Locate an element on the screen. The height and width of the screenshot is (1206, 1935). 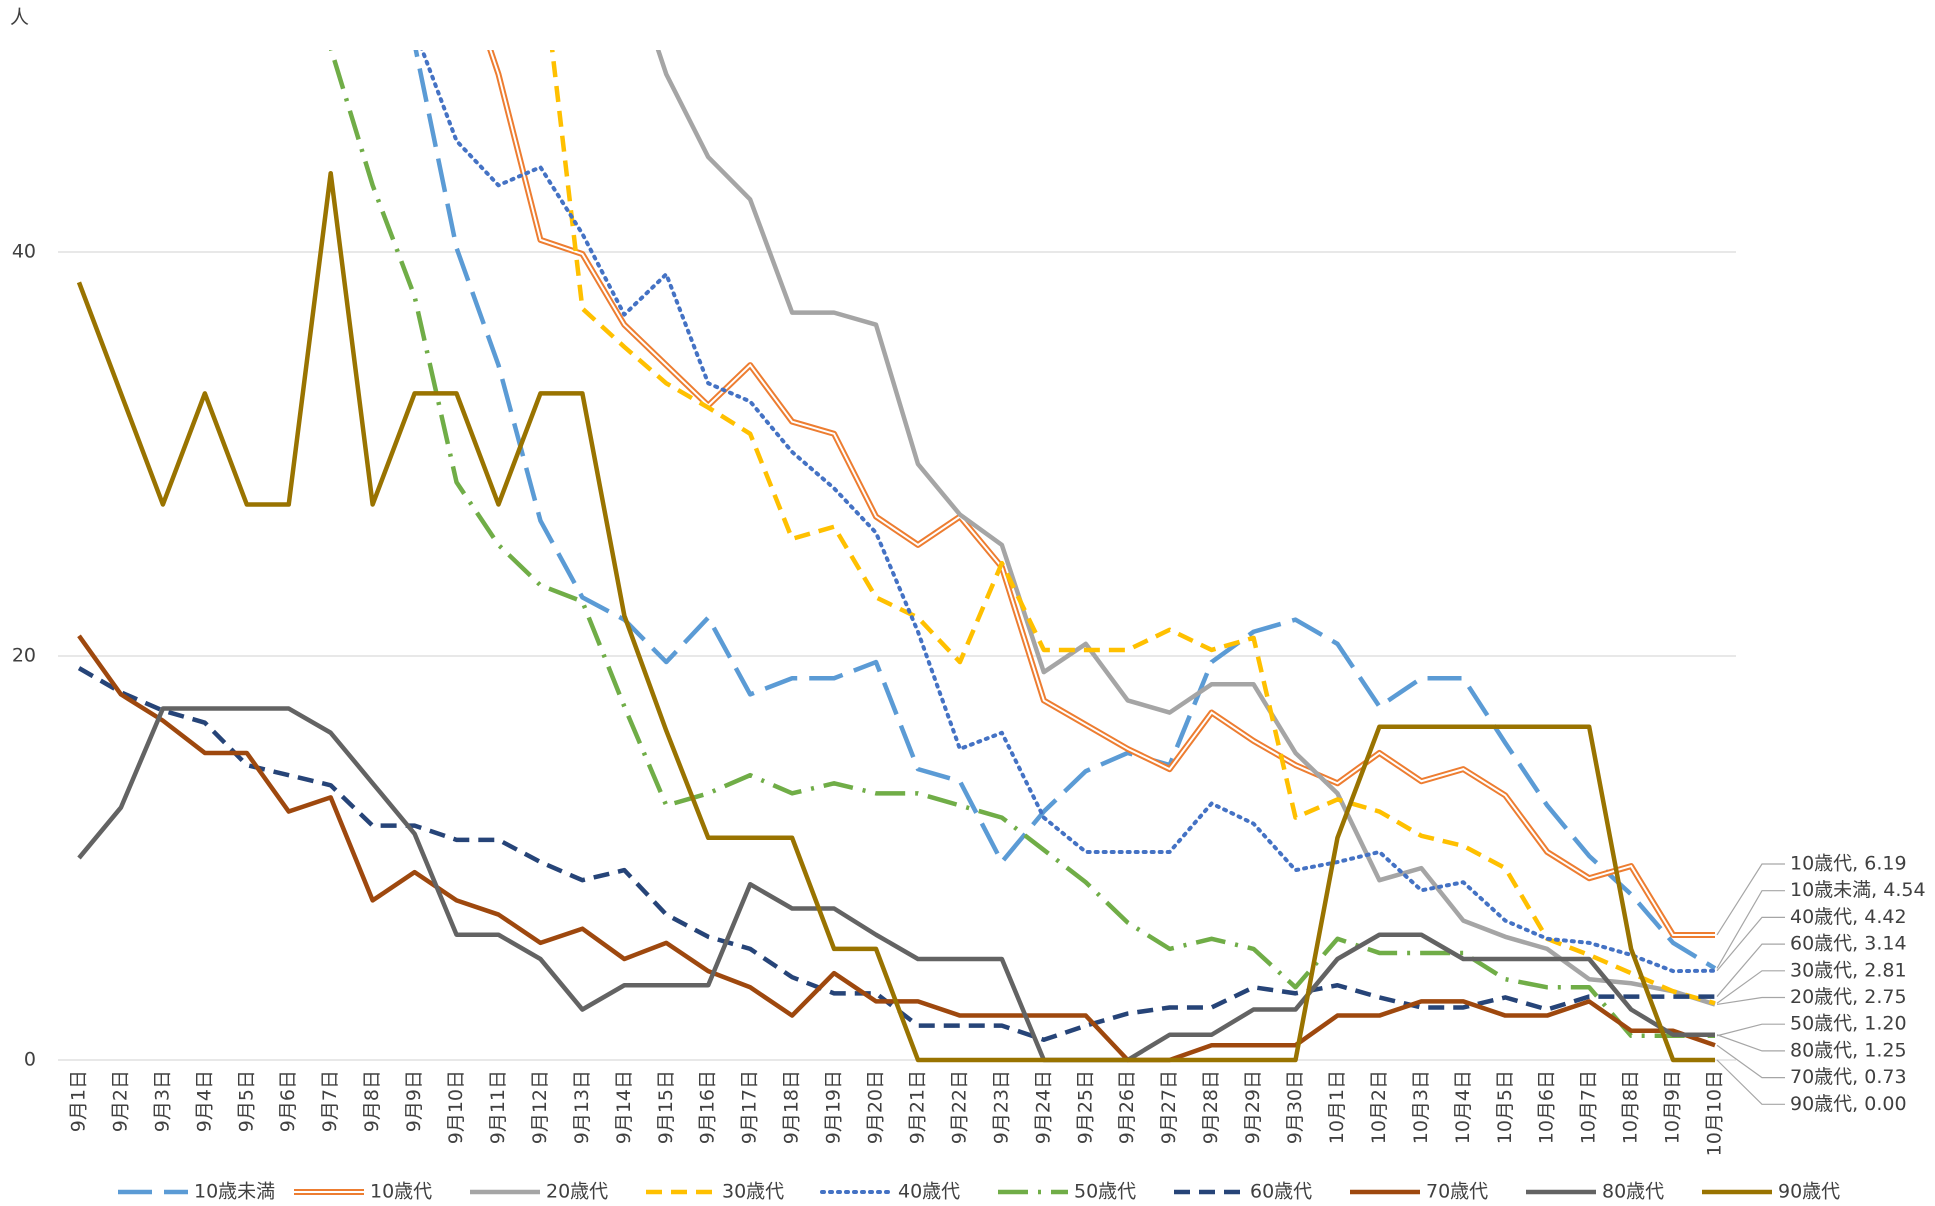
x-tick-label: 9月8日 is located at coordinates (372, 1101).